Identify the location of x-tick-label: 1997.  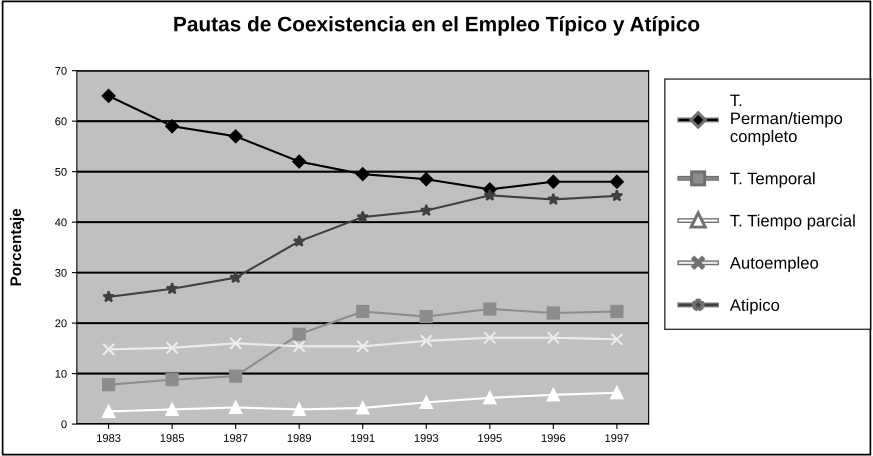
(617, 438).